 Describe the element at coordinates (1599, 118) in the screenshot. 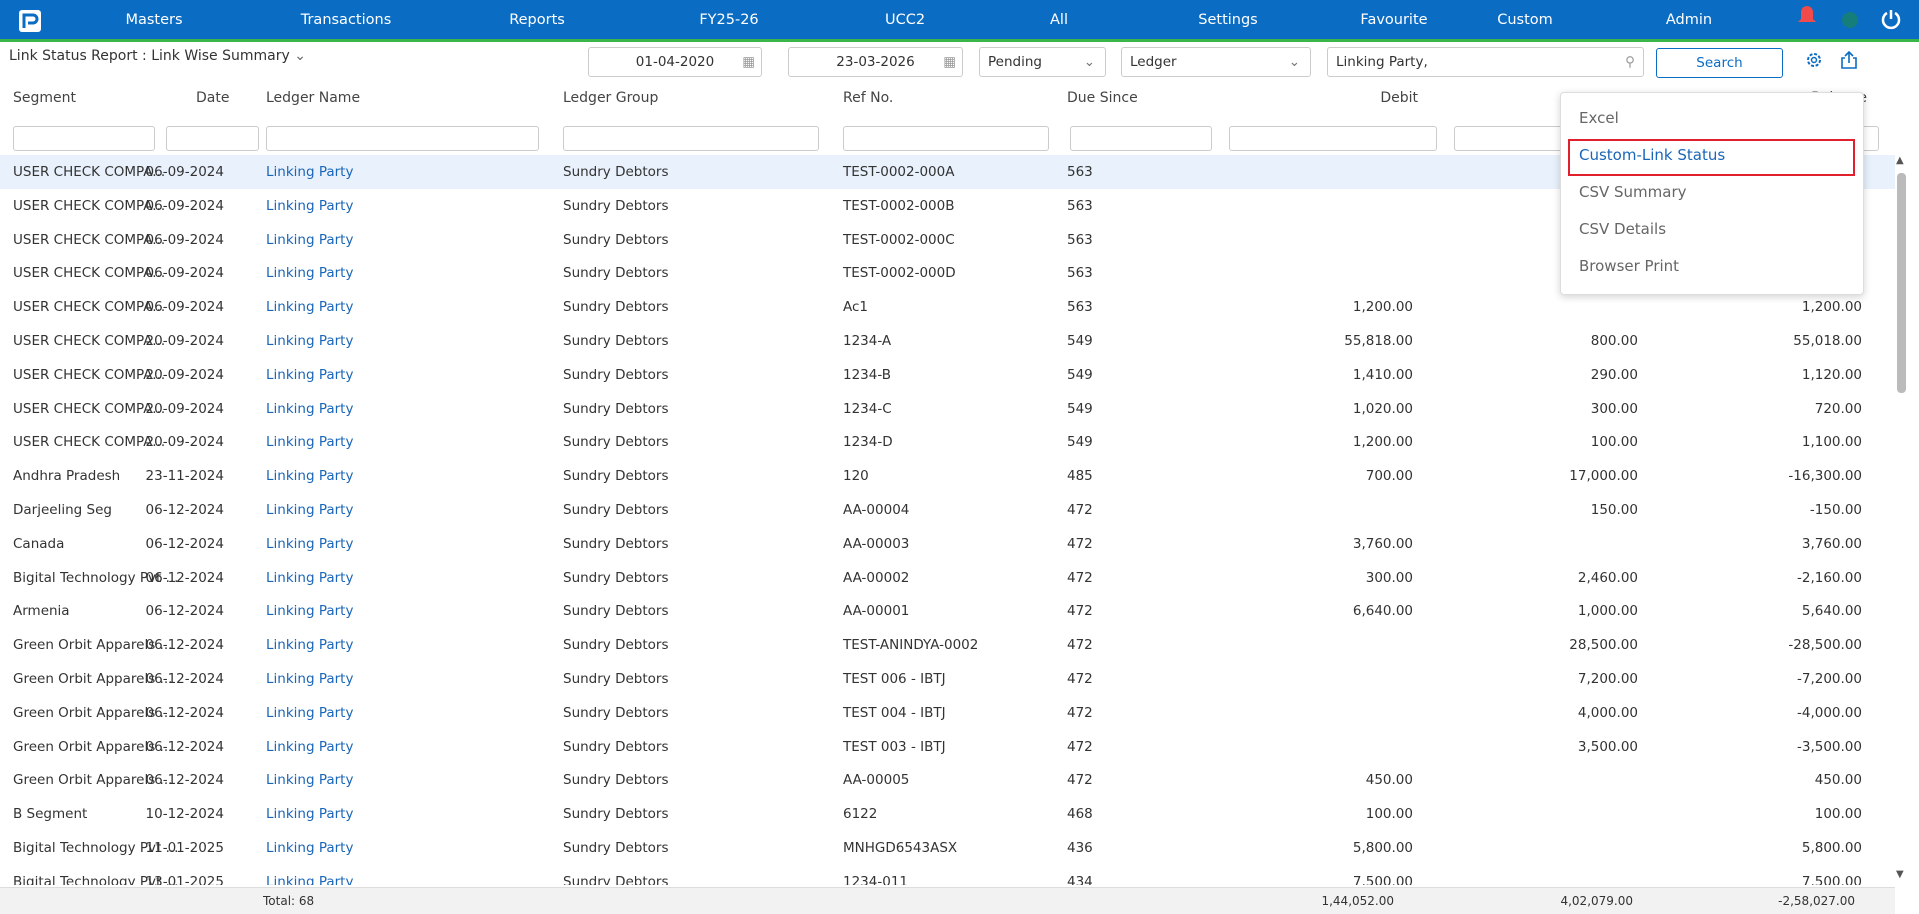

I see `menu-item: Excel` at that location.